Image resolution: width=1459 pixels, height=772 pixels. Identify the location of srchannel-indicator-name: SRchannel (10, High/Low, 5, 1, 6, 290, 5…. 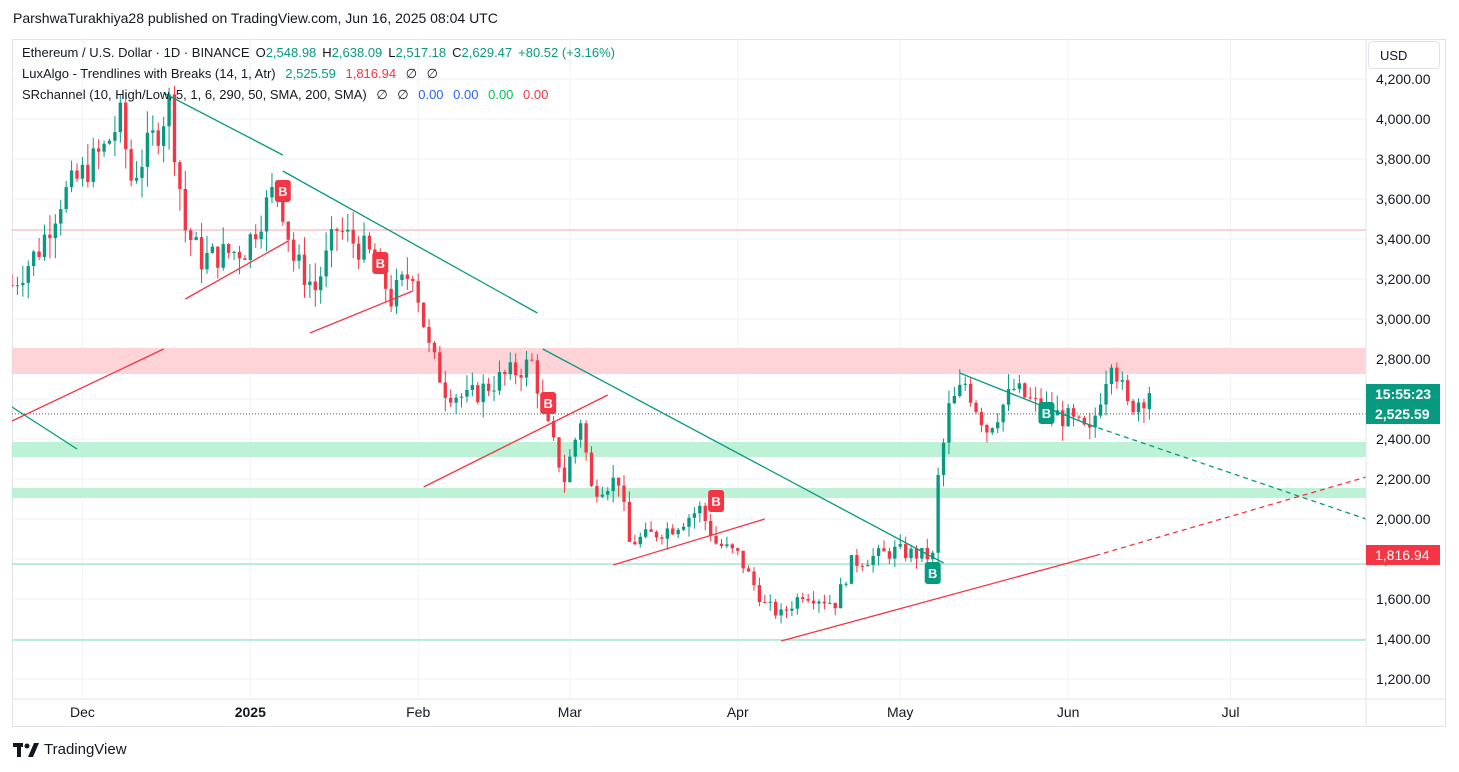
(194, 94).